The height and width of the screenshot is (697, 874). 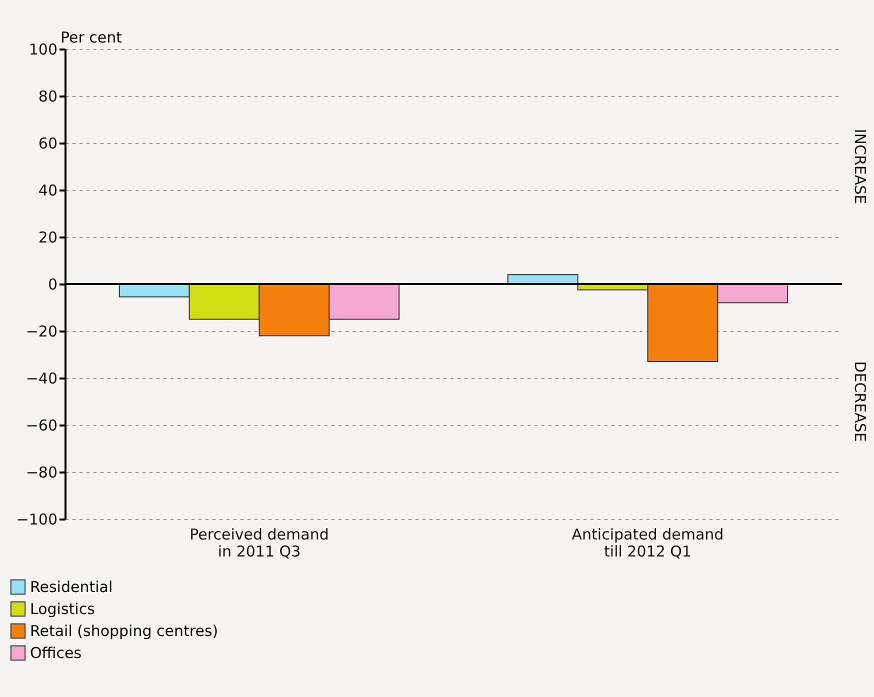 I want to click on text: DECREASE, so click(x=860, y=401).